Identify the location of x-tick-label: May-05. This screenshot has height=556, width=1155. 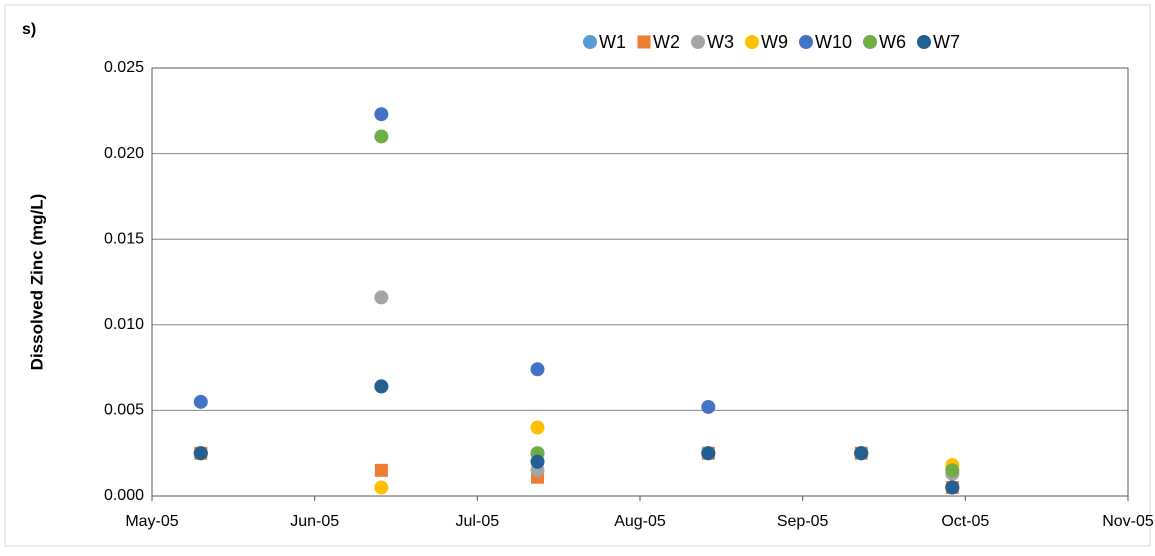
(151, 521).